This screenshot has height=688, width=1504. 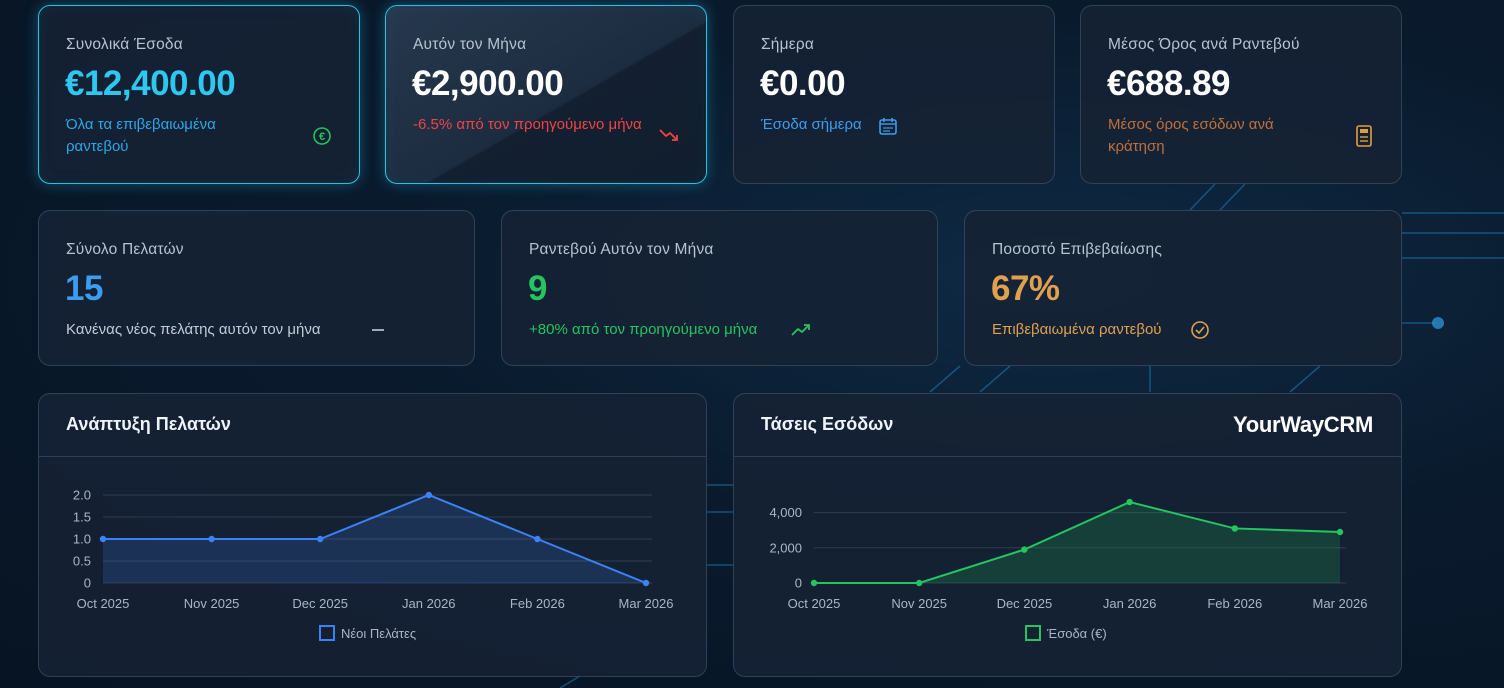 I want to click on y-tick-label: 1.0, so click(x=82, y=539).